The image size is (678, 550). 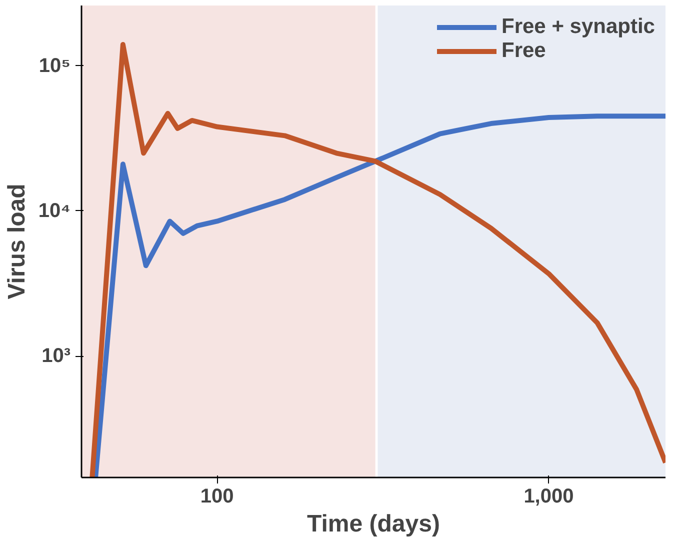 I want to click on legend-label: Free, so click(x=524, y=51).